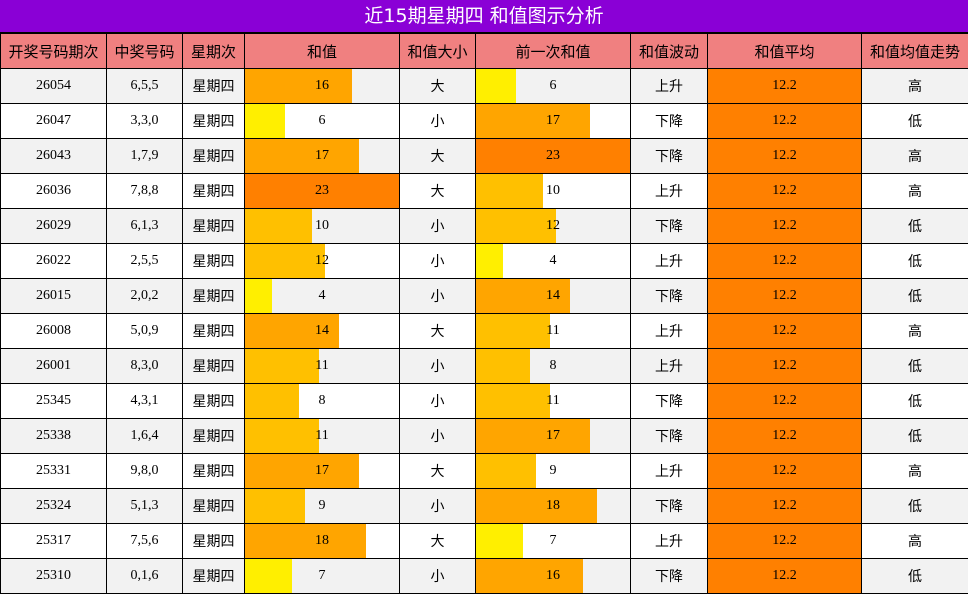 Image resolution: width=968 pixels, height=594 pixels. Describe the element at coordinates (54, 576) in the screenshot. I see `period-cell: 25310` at that location.